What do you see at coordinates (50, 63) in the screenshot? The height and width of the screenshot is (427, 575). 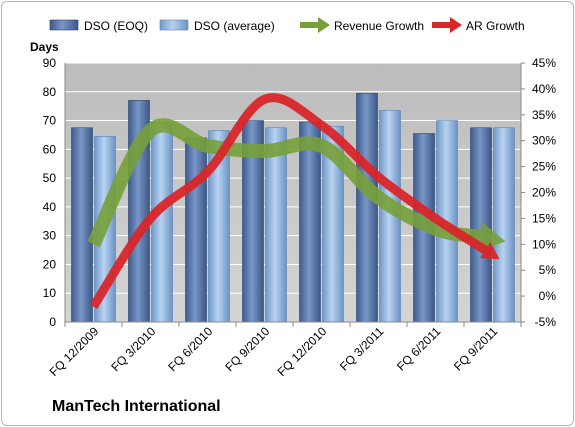 I see `y-tick-label: 90` at bounding box center [50, 63].